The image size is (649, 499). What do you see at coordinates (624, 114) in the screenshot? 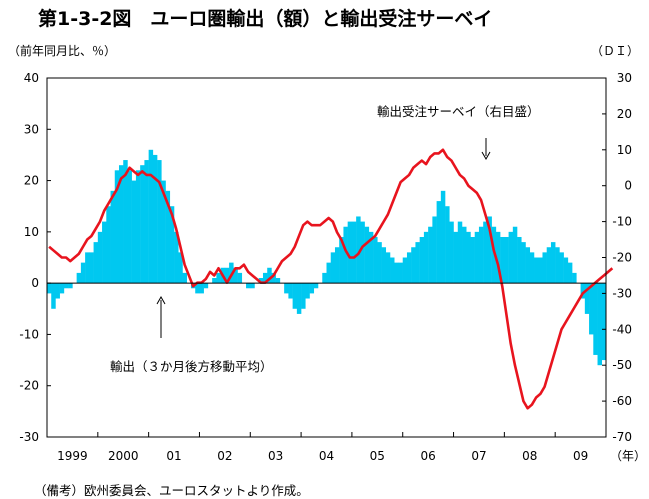
I see `right-tick-label: 20` at bounding box center [624, 114].